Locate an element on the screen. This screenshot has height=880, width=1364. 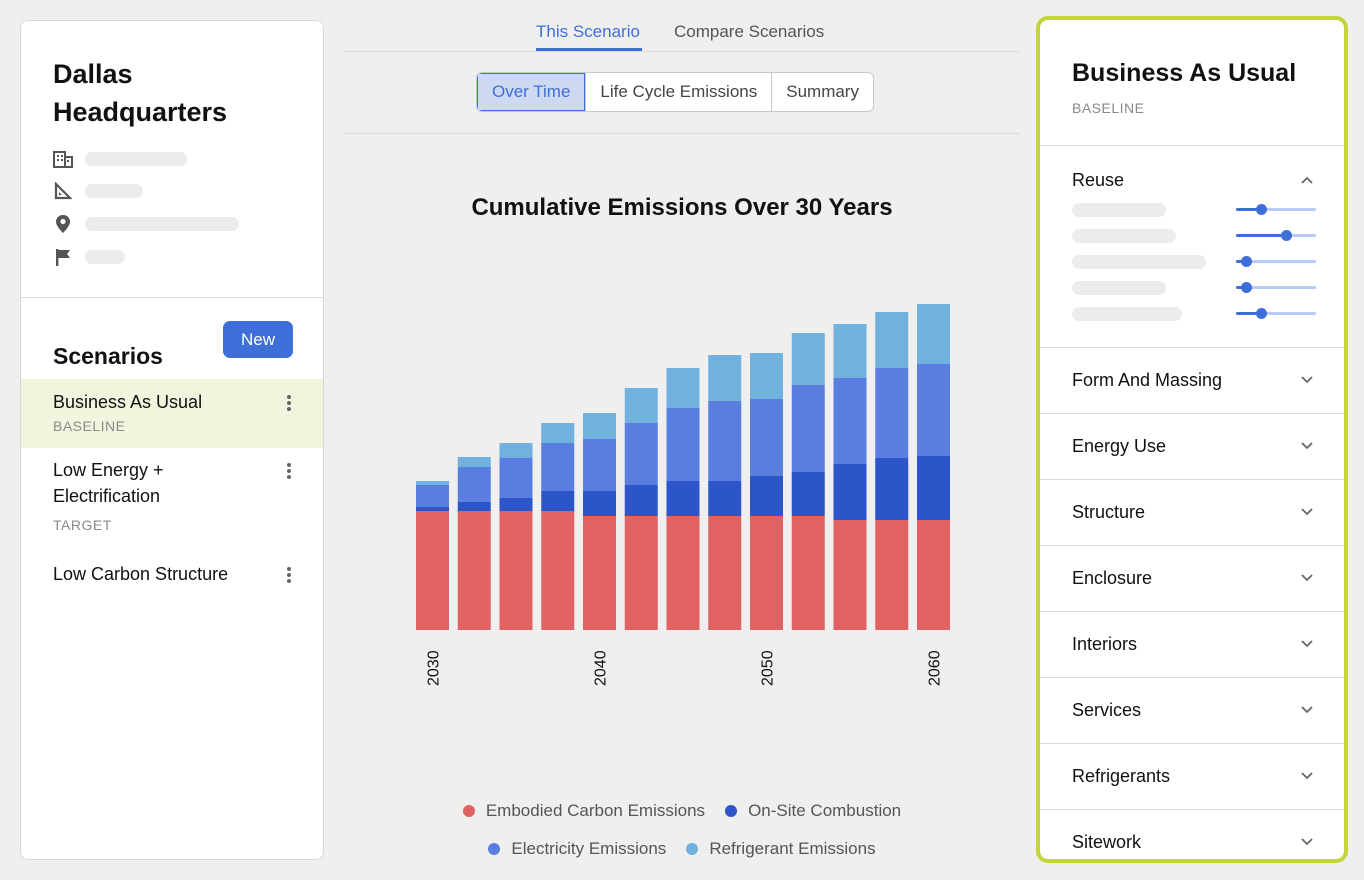
scenario-tag: TARGET is located at coordinates (82, 525).